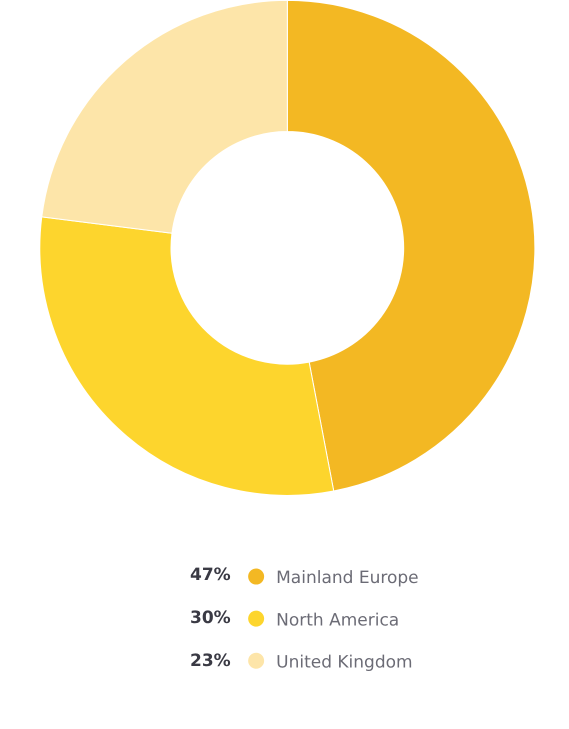  What do you see at coordinates (344, 662) in the screenshot?
I see `legend-label: United Kingdom` at bounding box center [344, 662].